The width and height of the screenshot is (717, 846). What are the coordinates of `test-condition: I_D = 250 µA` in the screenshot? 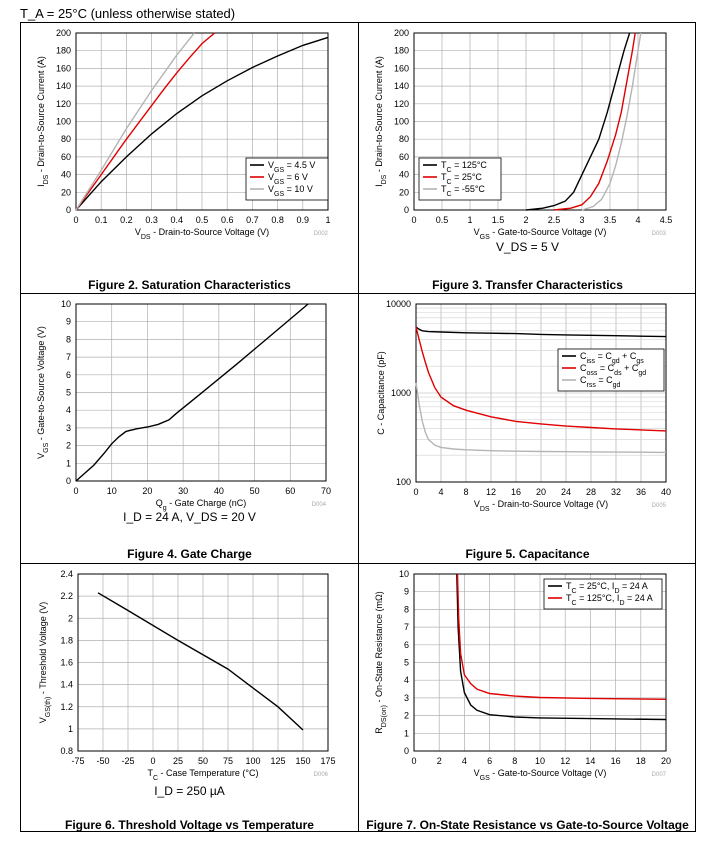 It's located at (189, 791).